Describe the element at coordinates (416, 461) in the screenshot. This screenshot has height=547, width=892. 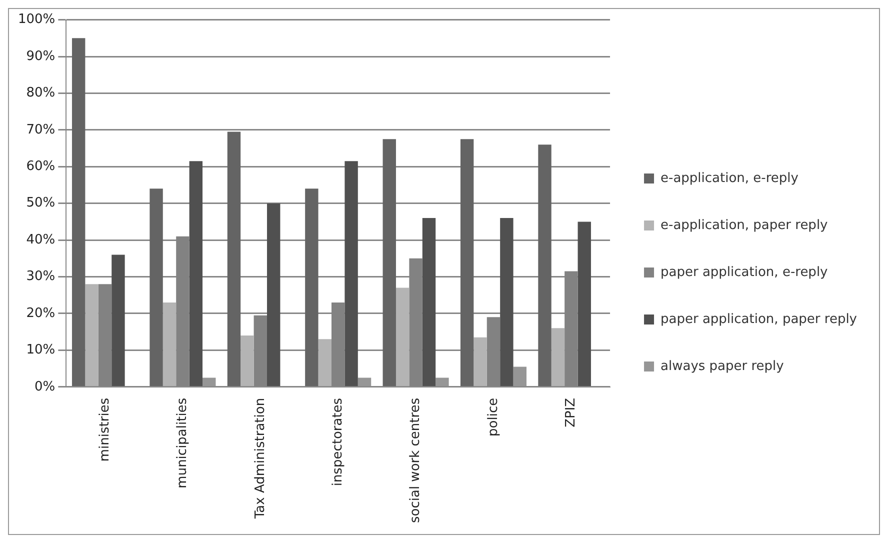
I see `x-tick-label: social work centres` at that location.